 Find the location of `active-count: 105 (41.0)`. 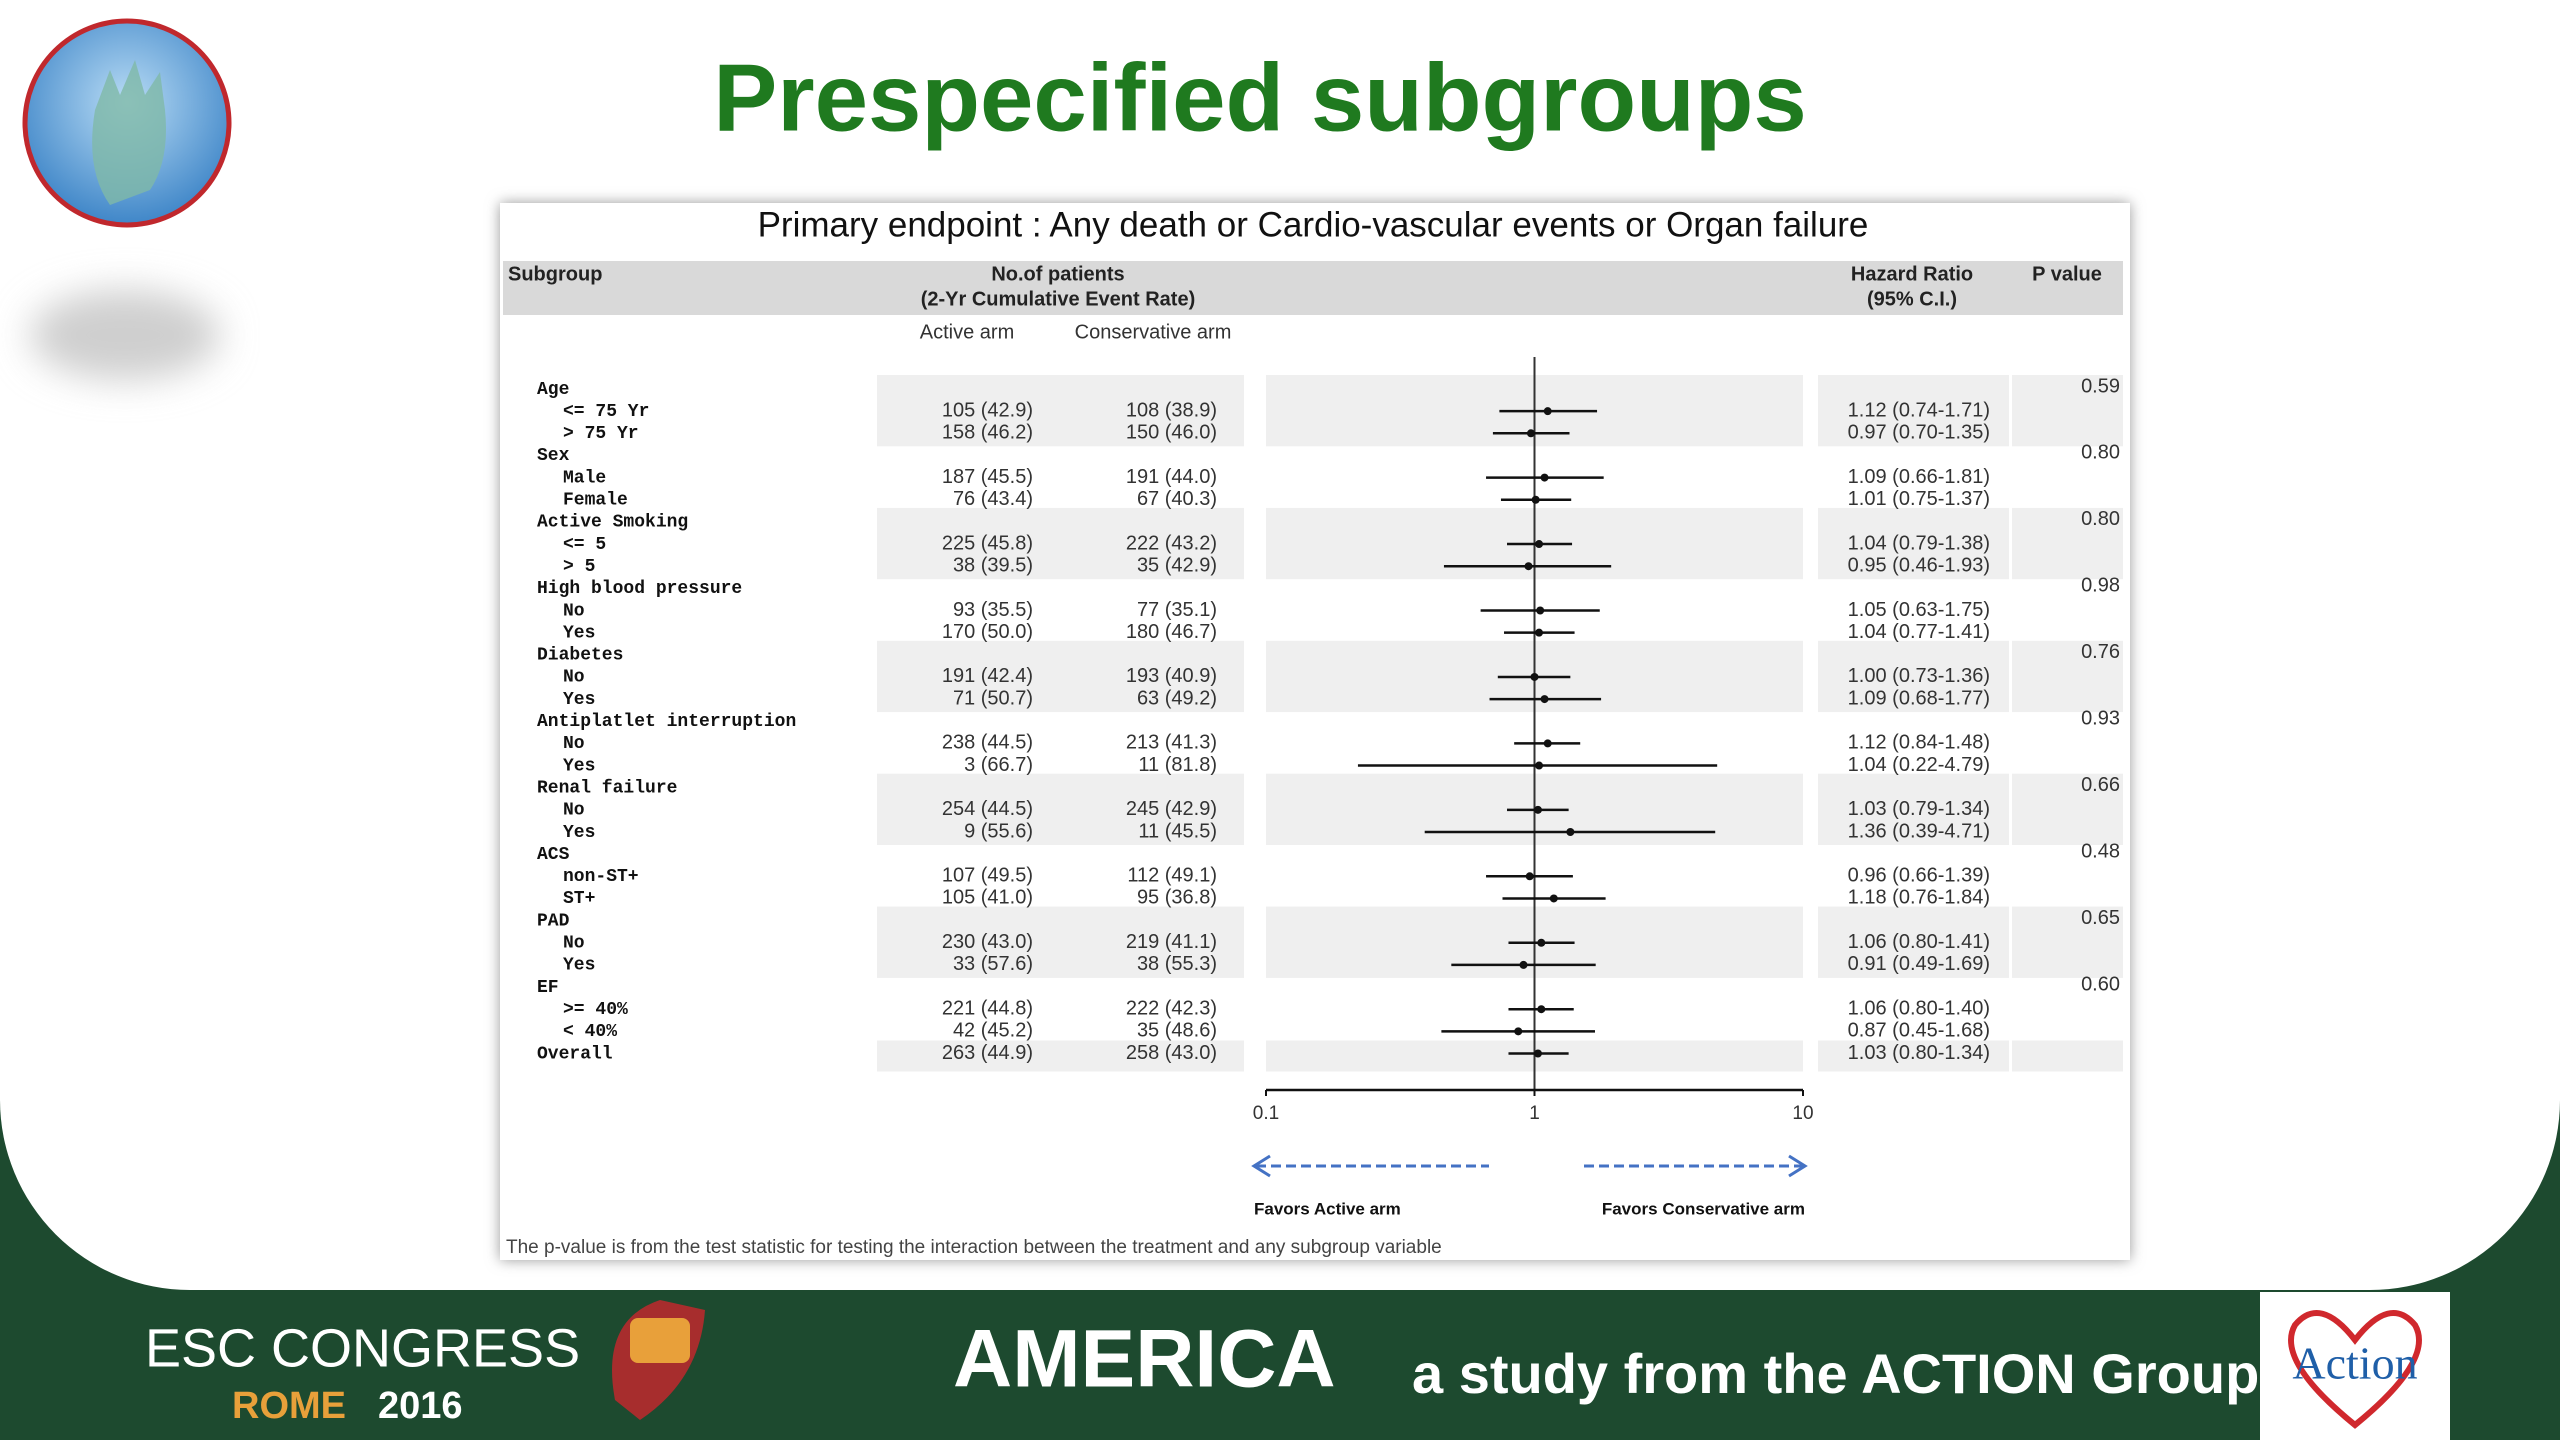

active-count: 105 (41.0) is located at coordinates (987, 898).